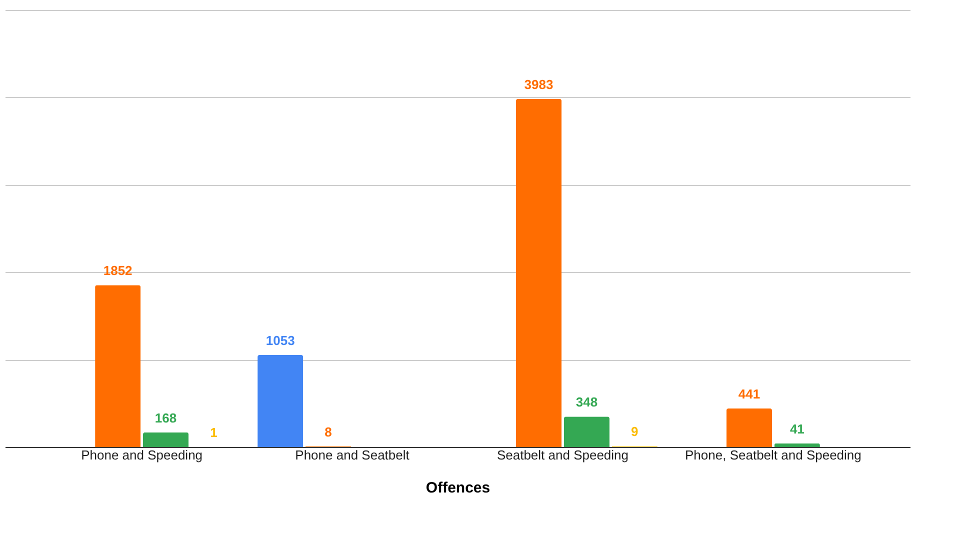 This screenshot has width=960, height=540. Describe the element at coordinates (562, 455) in the screenshot. I see `x-tick-label: Seatbelt and Speeding` at that location.